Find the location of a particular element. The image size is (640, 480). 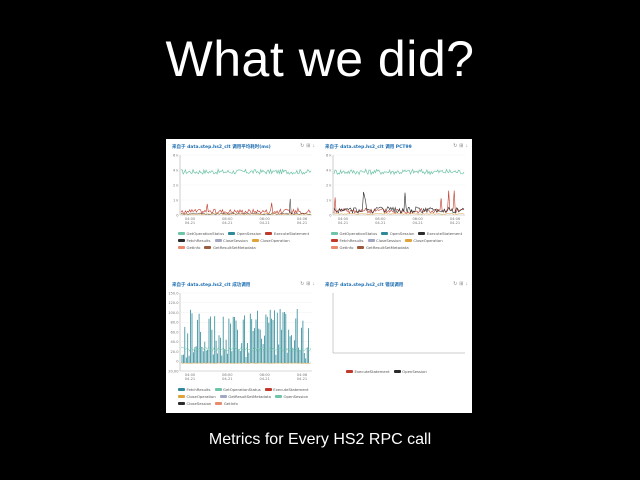

x-tick-label: 04:00 04-21 is located at coordinates (190, 377).